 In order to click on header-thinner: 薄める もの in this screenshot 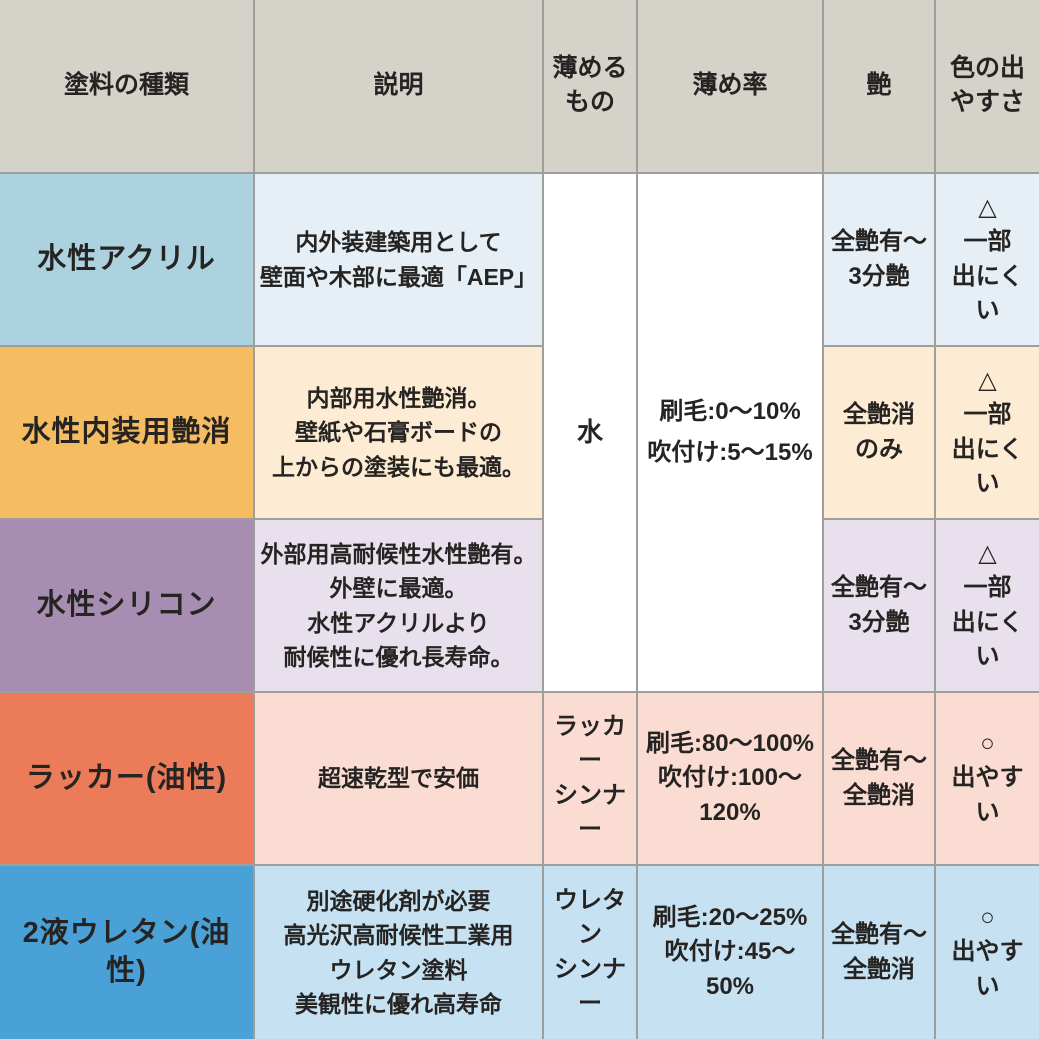, I will do `click(590, 87)`.